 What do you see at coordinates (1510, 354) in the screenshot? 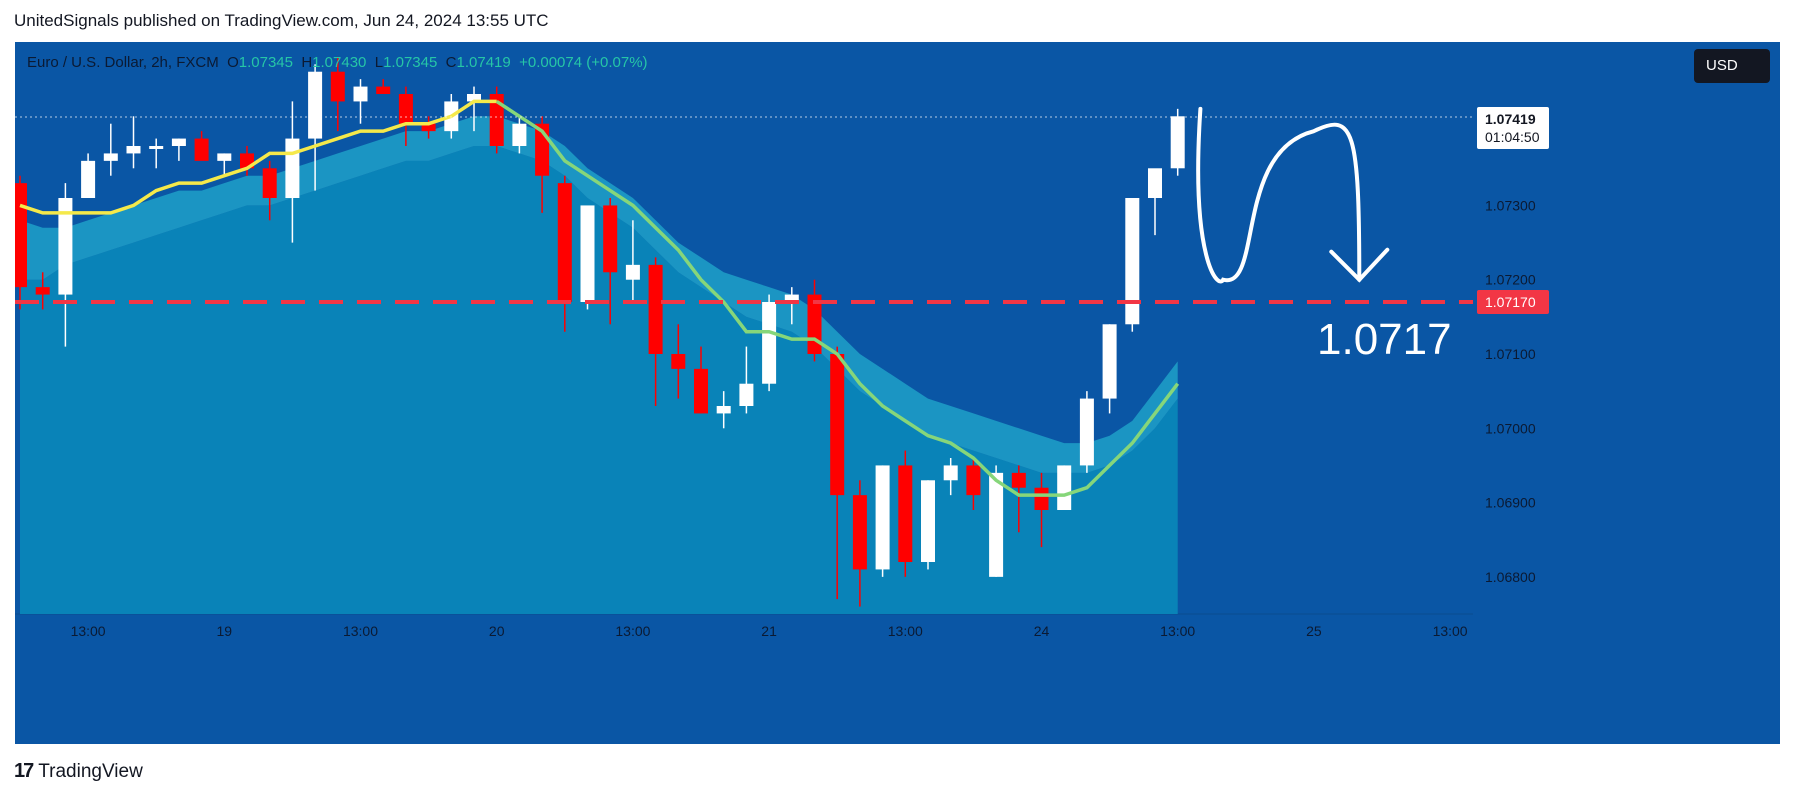
I see `price-tick-label: 1.07100` at bounding box center [1510, 354].